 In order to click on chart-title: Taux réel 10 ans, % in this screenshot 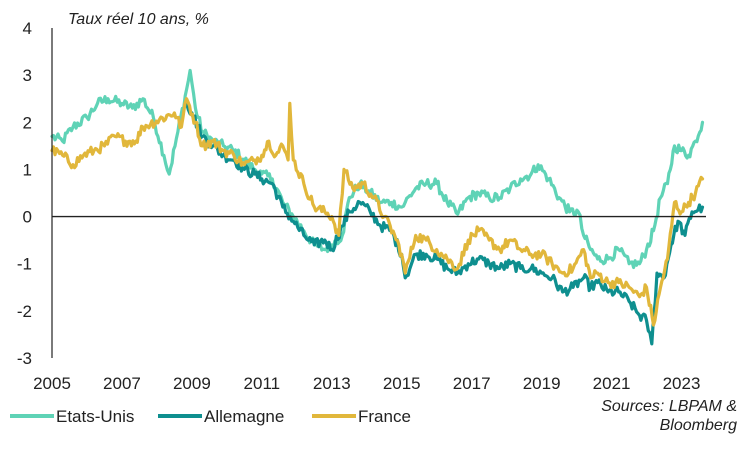, I will do `click(138, 19)`.